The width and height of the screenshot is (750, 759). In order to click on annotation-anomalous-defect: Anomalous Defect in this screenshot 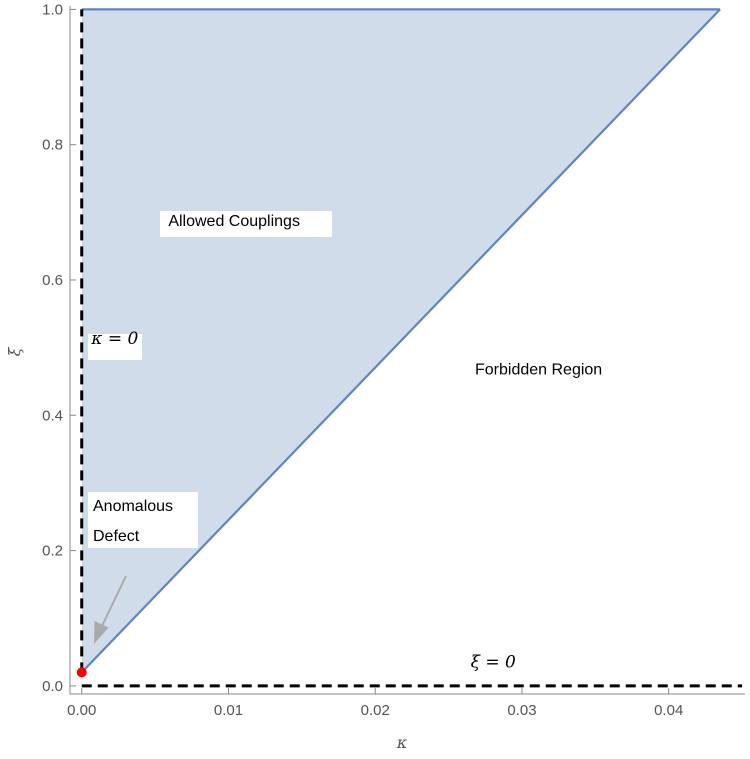, I will do `click(143, 520)`.